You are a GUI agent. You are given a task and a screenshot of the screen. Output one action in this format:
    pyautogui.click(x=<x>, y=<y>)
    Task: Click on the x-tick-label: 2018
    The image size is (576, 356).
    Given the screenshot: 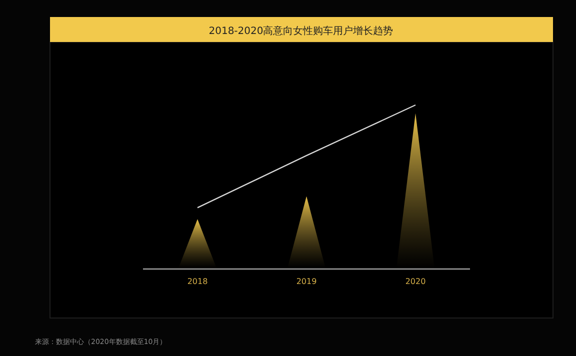 What is the action you would take?
    pyautogui.click(x=197, y=281)
    